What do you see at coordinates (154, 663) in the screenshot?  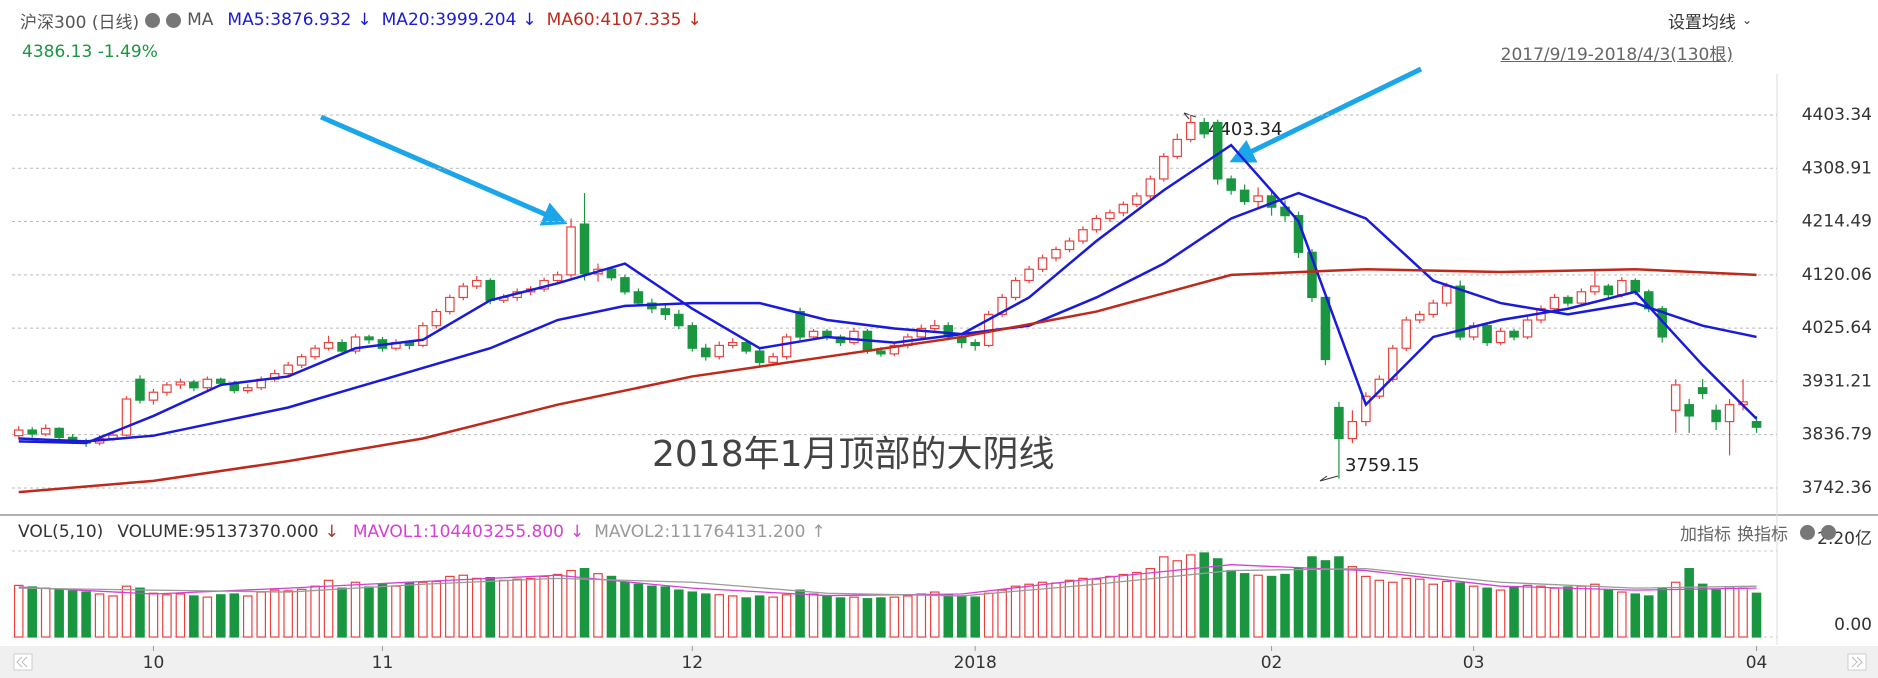 I see `x-tick-label: 10` at bounding box center [154, 663].